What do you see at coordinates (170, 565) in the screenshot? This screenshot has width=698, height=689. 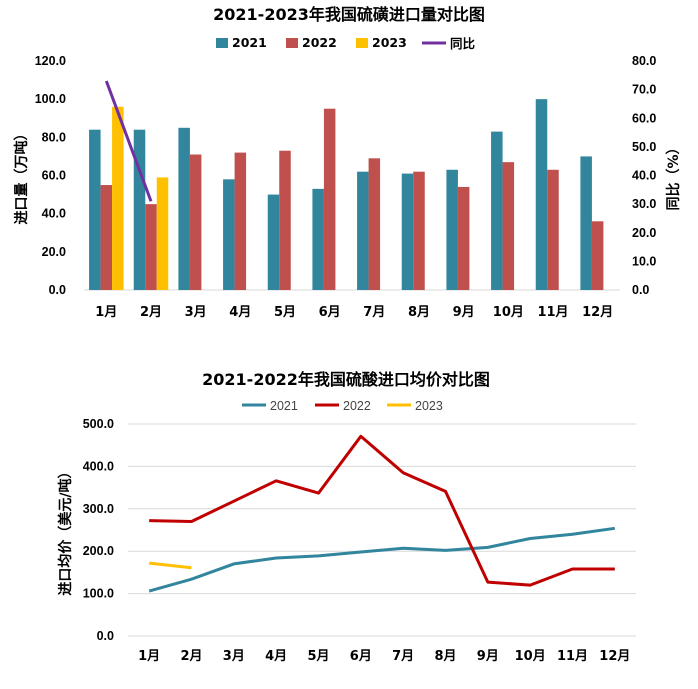 I see `line-2023` at bounding box center [170, 565].